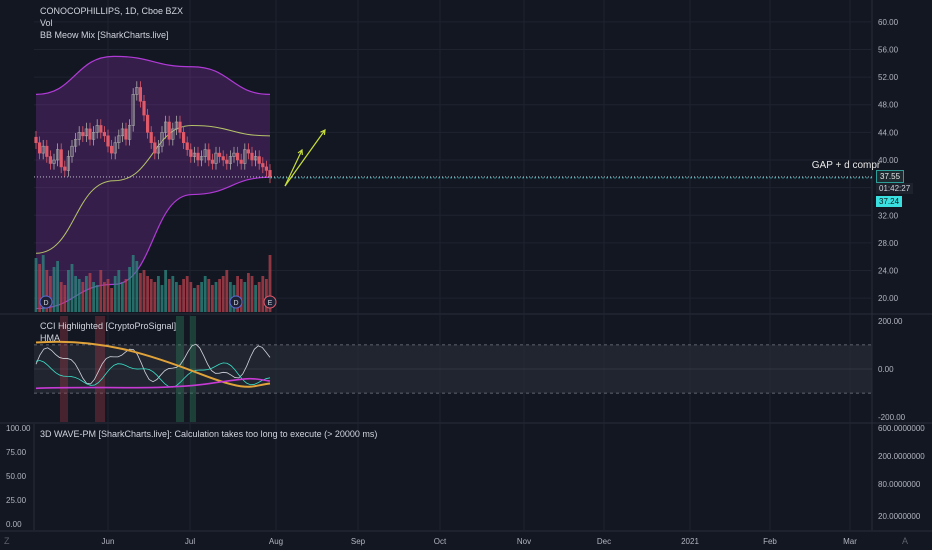  What do you see at coordinates (899, 484) in the screenshot?
I see `wave-right-tick: 80.0000000` at bounding box center [899, 484].